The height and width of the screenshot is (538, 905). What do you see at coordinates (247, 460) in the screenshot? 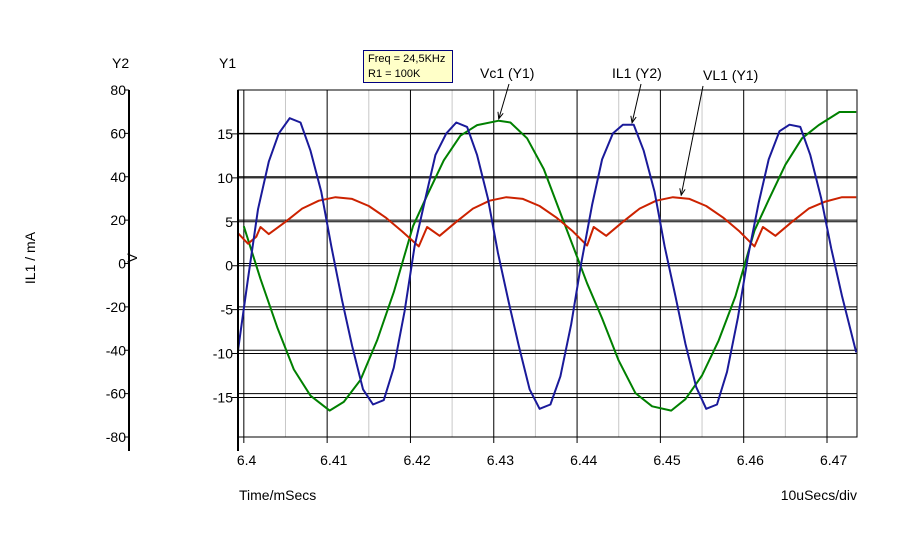
I see `x-tick-label: 6.4` at bounding box center [247, 460].